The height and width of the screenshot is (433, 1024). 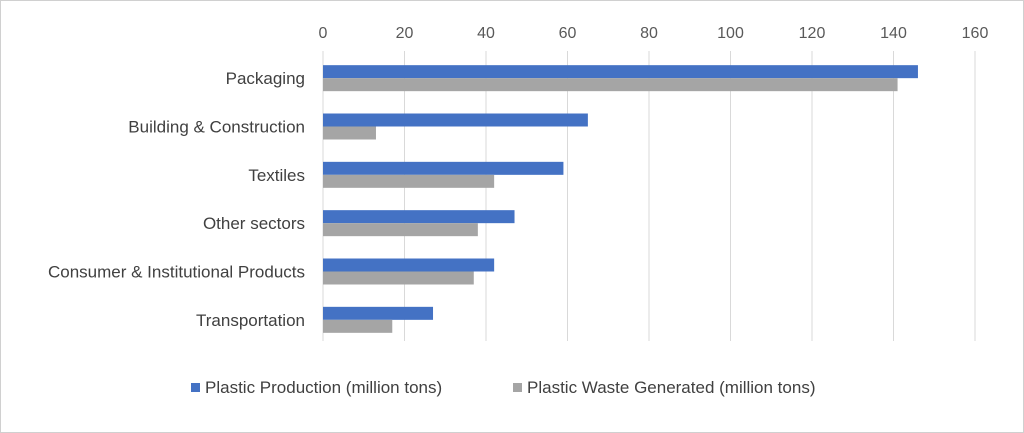 What do you see at coordinates (812, 33) in the screenshot?
I see `x-tick-label: 120` at bounding box center [812, 33].